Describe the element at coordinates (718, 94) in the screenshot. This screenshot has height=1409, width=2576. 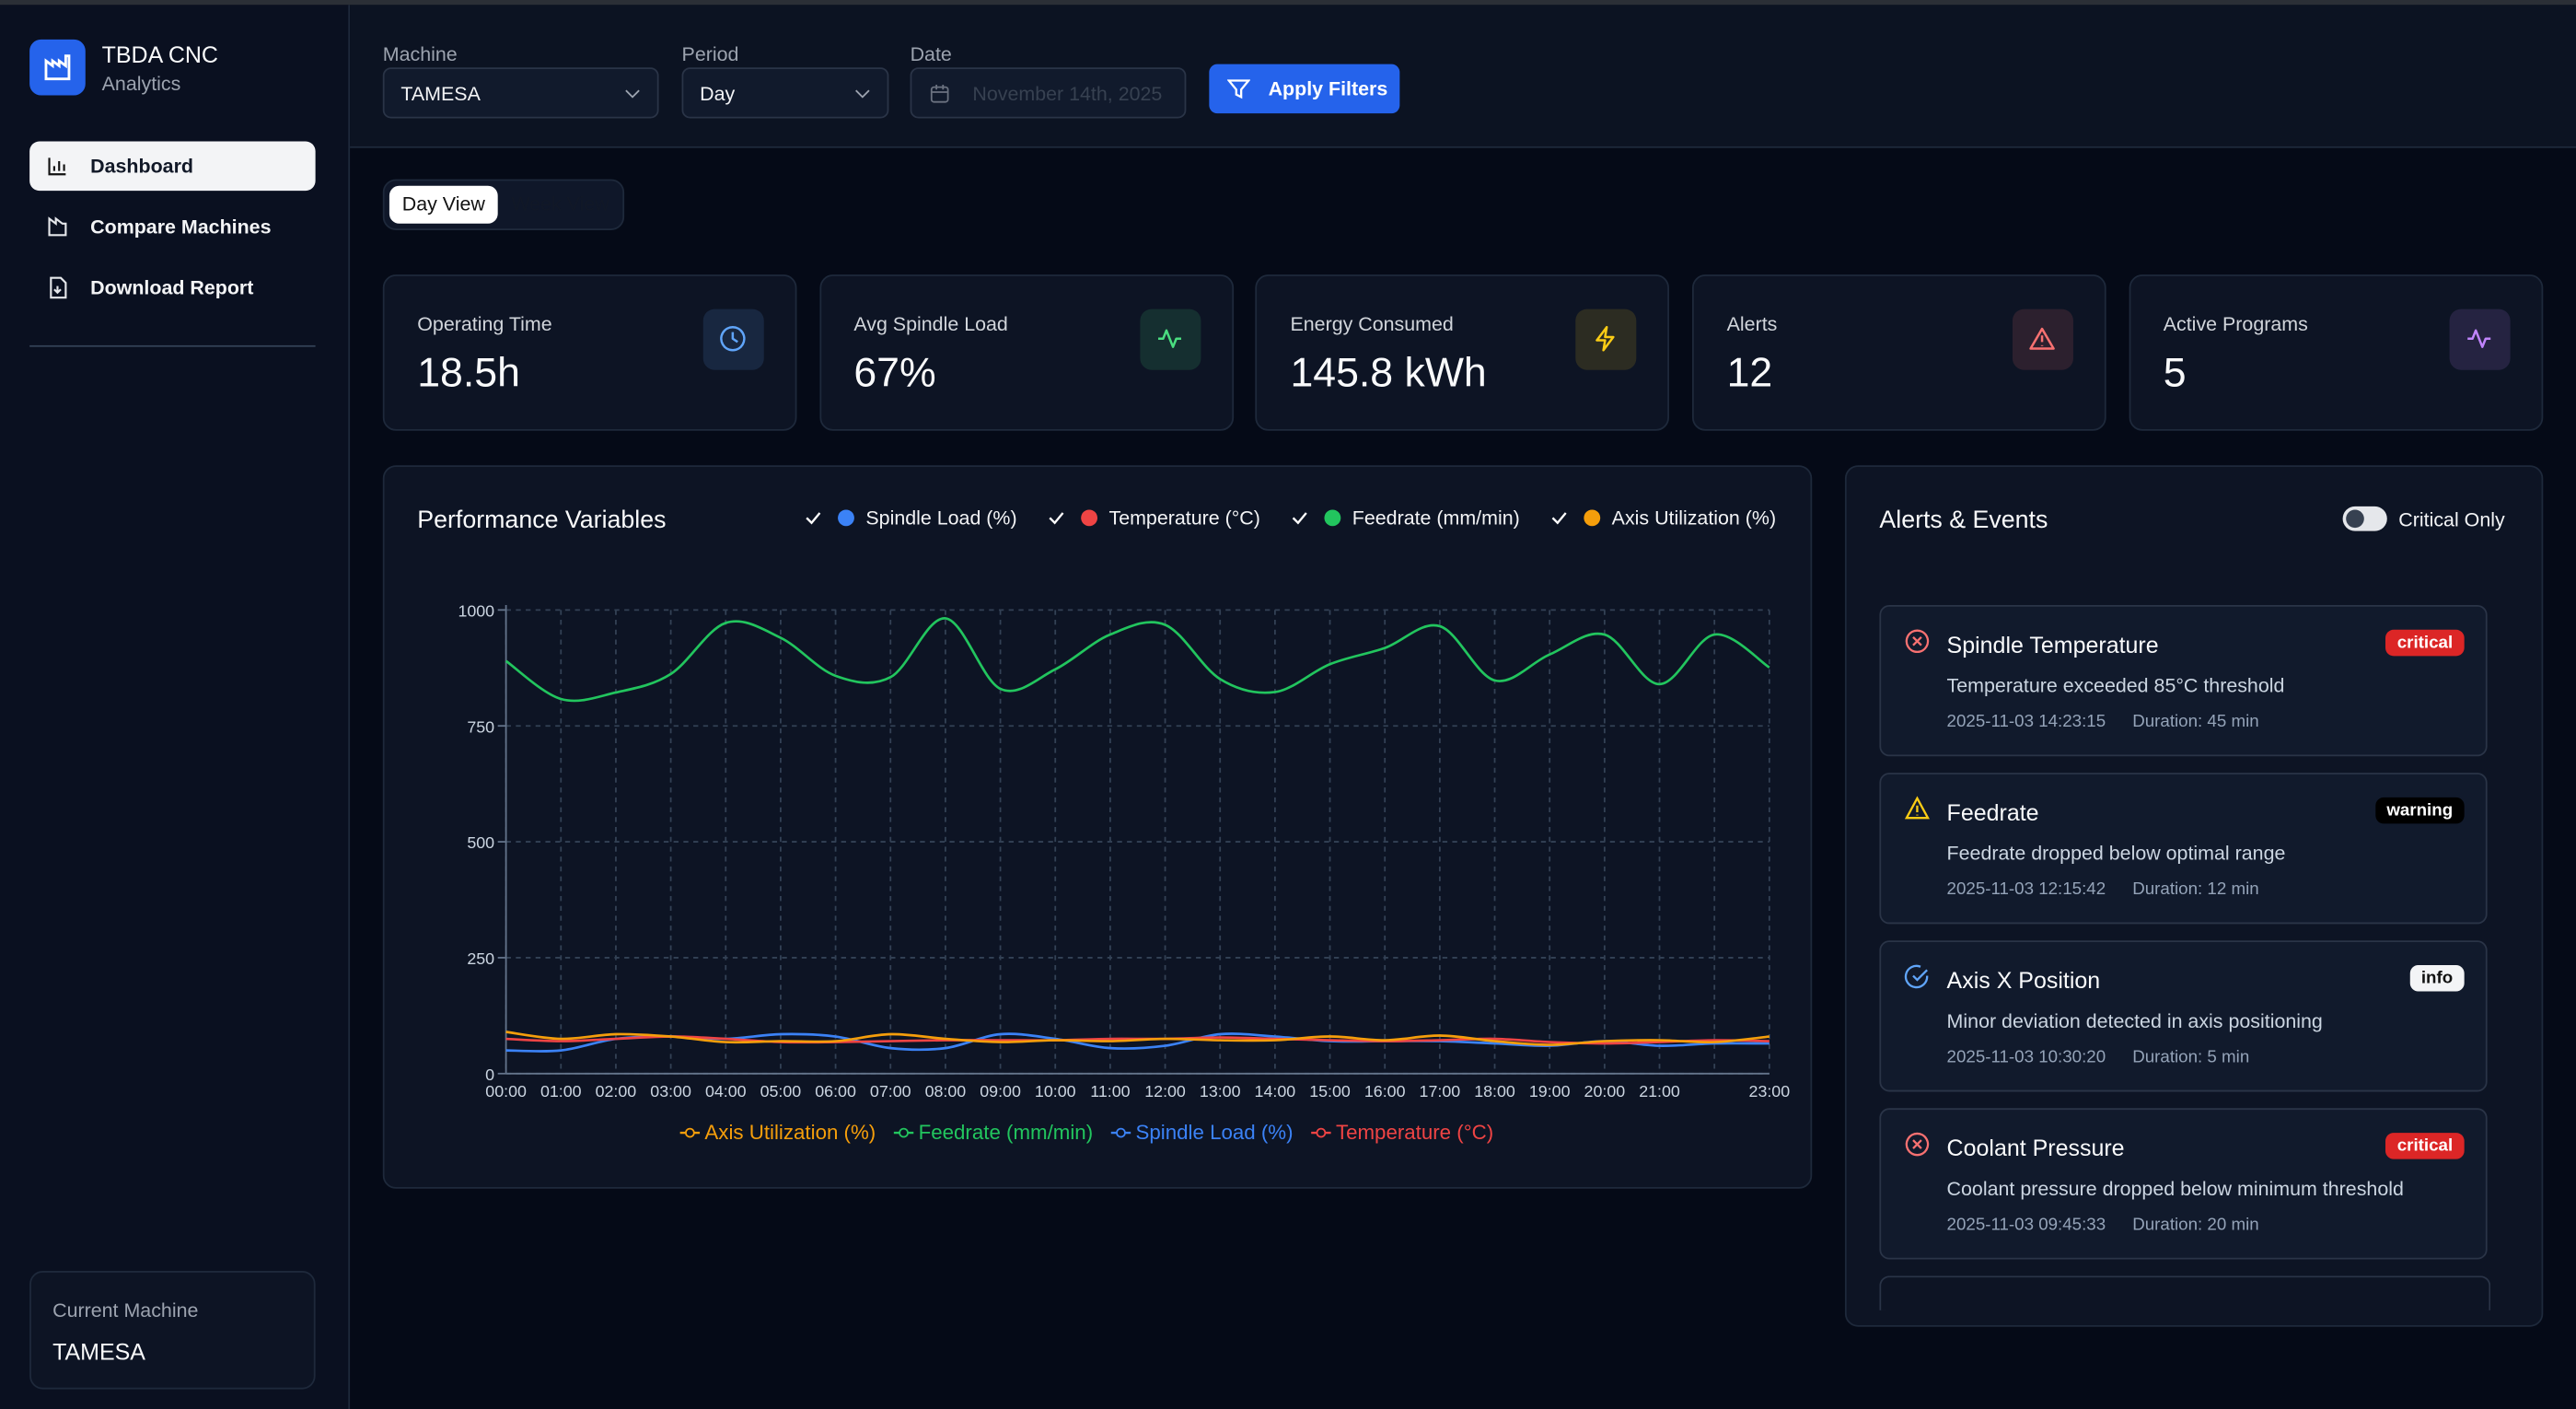
I see `period-value: Day` at that location.